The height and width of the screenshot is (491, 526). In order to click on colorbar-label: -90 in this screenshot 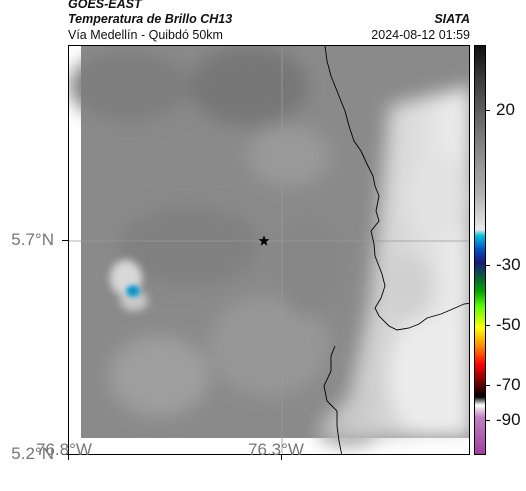, I will do `click(508, 419)`.